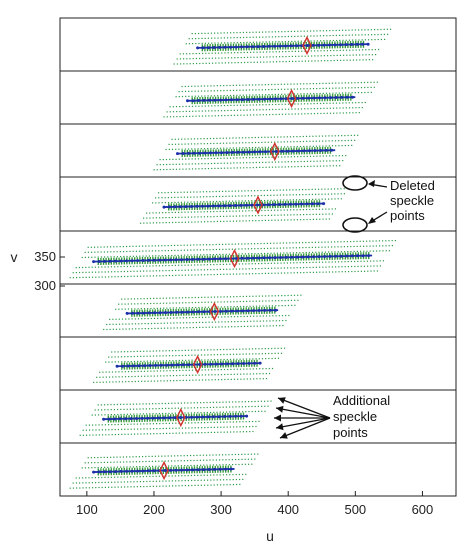 This screenshot has width=473, height=550. What do you see at coordinates (270, 536) in the screenshot?
I see `x-axis-label: u` at bounding box center [270, 536].